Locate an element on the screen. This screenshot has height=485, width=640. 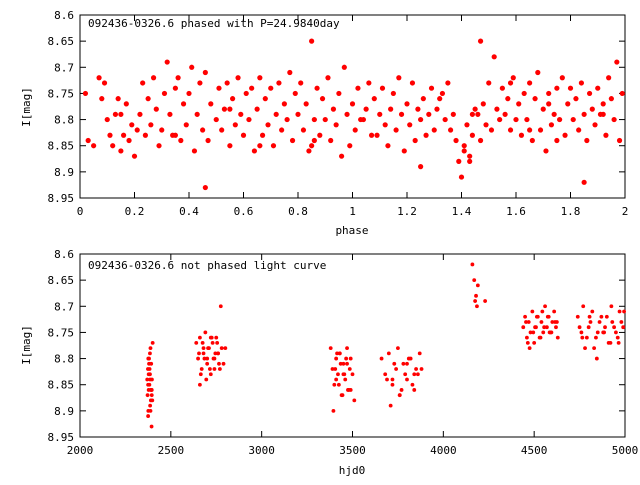
phased-x-tick-label-10: 2 is located at coordinates (625, 211).